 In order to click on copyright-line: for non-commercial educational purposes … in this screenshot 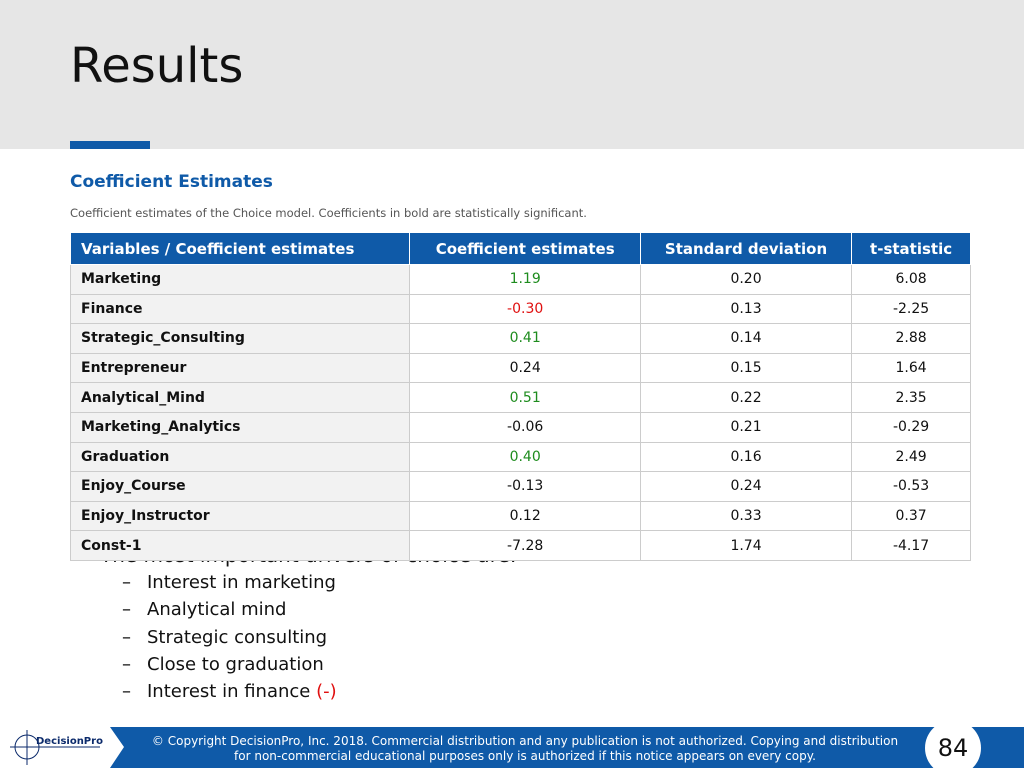, I will do `click(525, 756)`.